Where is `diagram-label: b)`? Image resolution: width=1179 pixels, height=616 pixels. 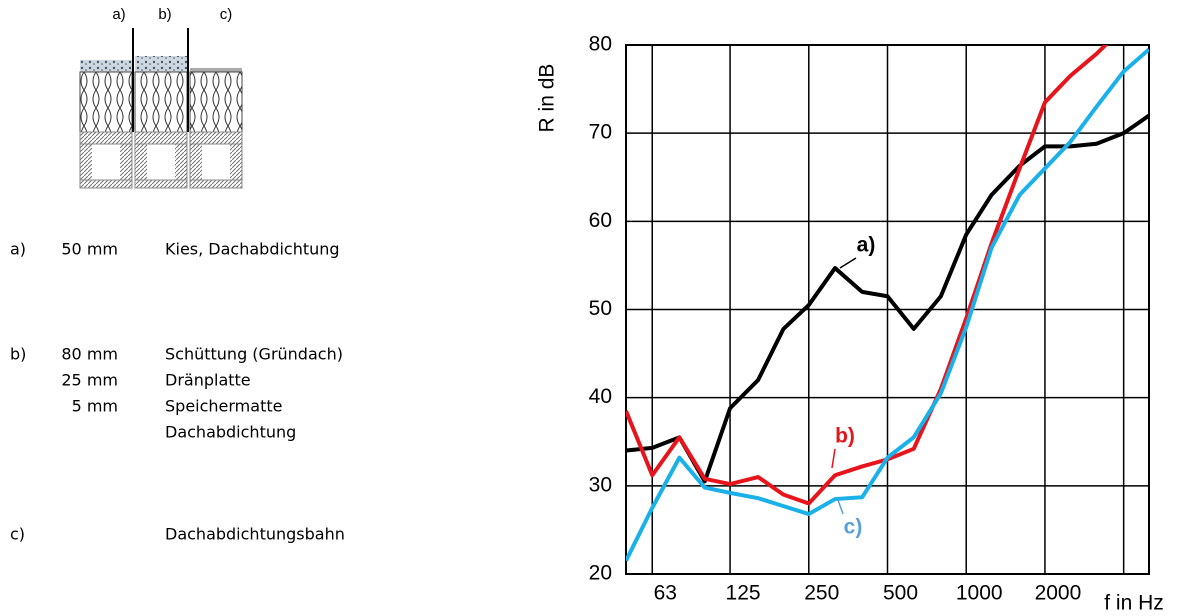
diagram-label: b) is located at coordinates (164, 14).